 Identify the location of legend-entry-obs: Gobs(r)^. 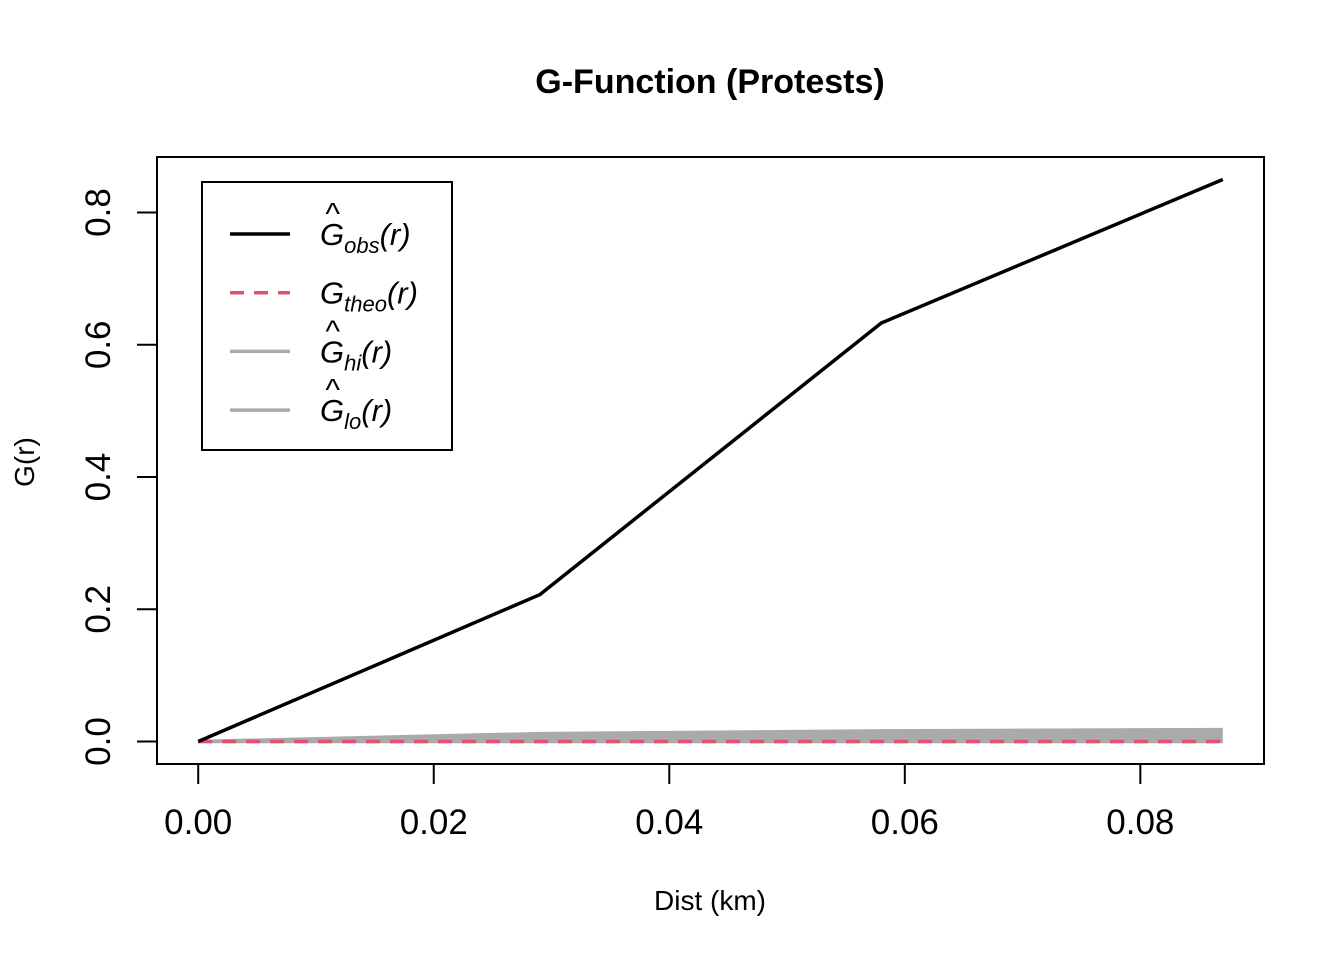
(365, 227).